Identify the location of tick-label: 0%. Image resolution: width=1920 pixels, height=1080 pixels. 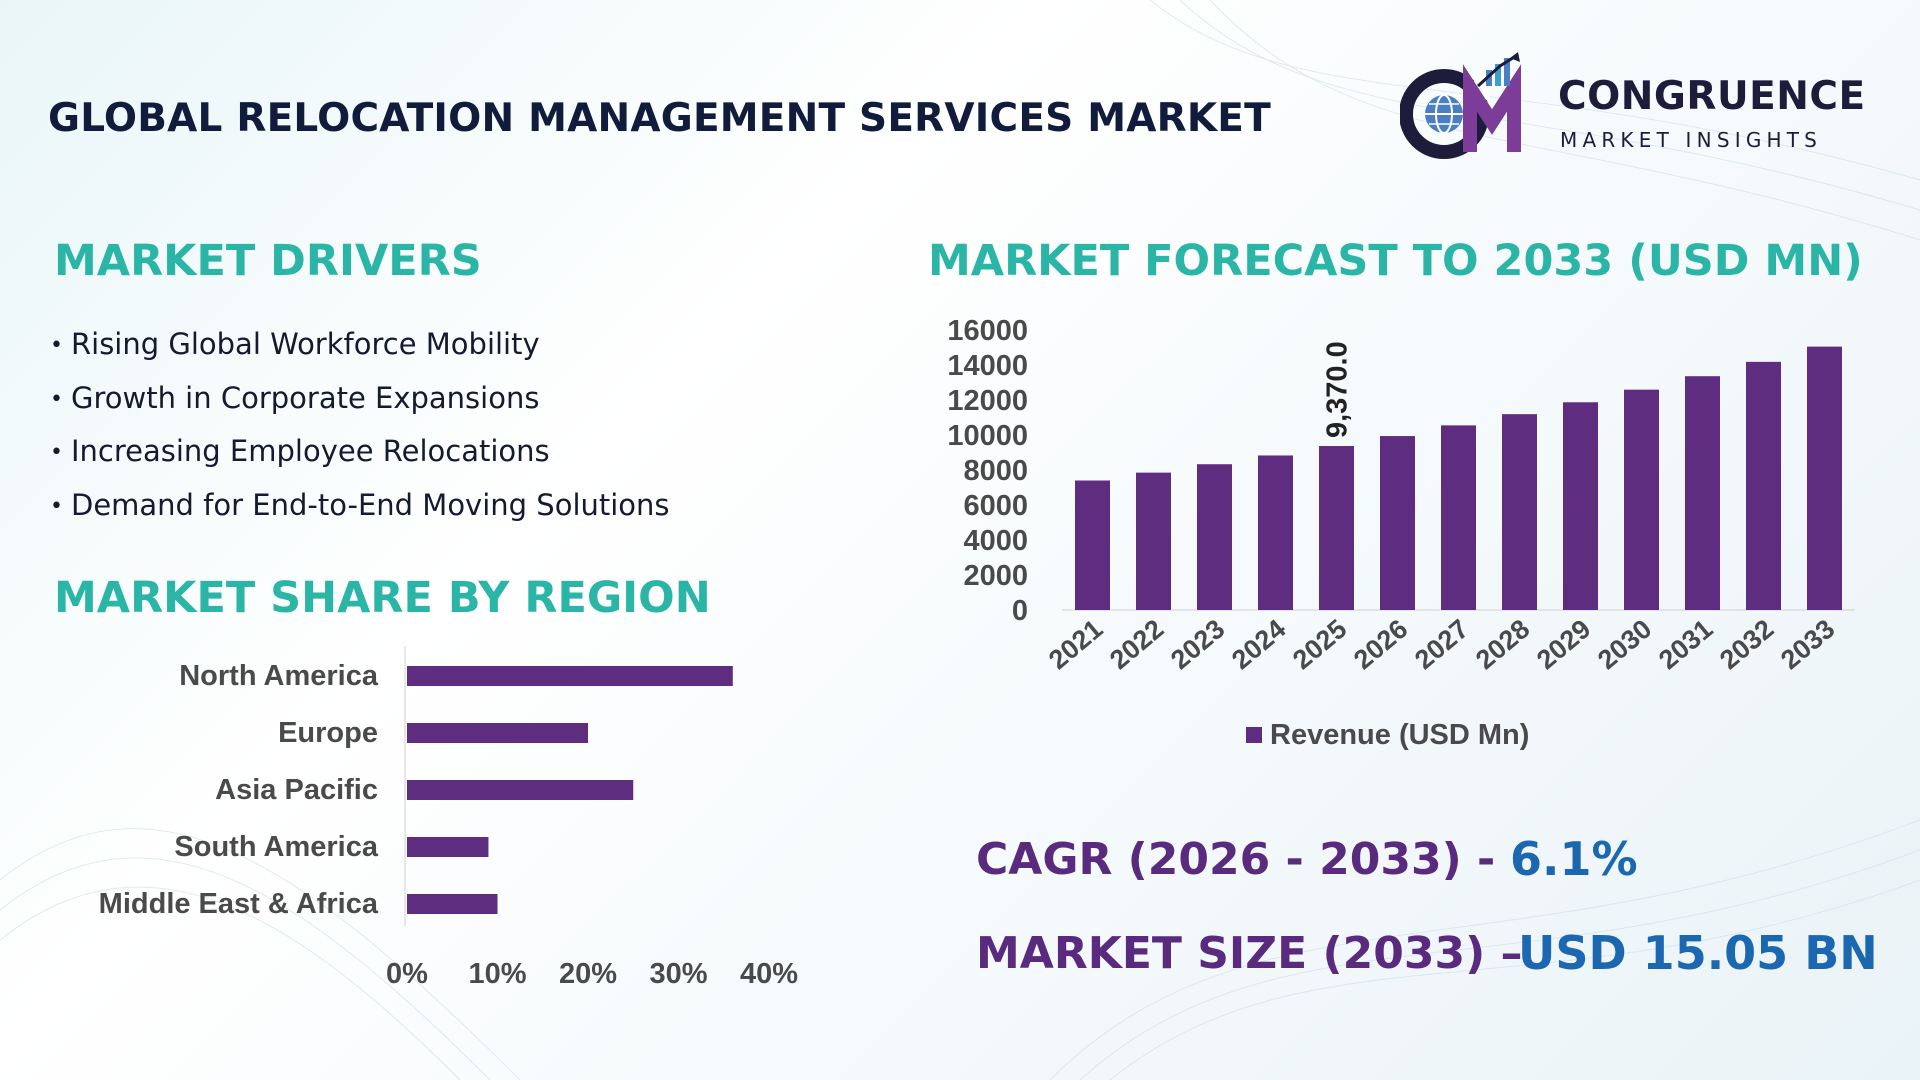
(407, 974).